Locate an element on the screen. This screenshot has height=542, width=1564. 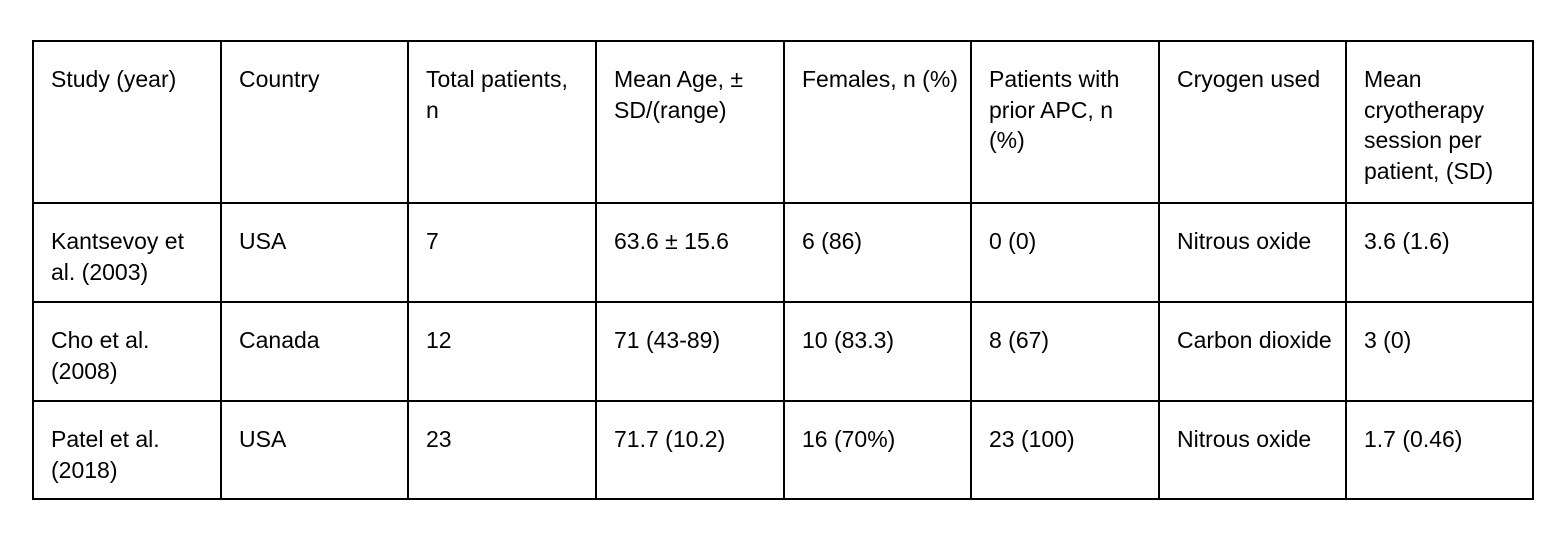
cell-mean-age: 71.7 (10.2) is located at coordinates (690, 450).